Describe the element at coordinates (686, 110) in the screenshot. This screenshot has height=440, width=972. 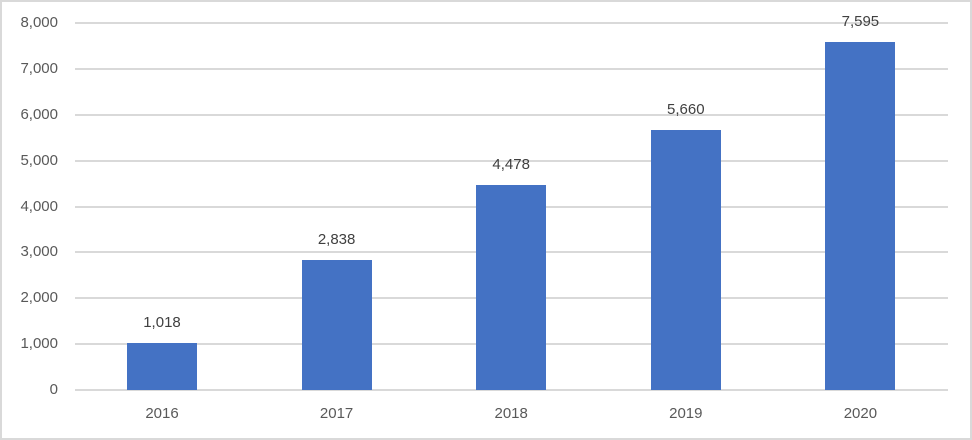
I see `data-label: 5,660` at that location.